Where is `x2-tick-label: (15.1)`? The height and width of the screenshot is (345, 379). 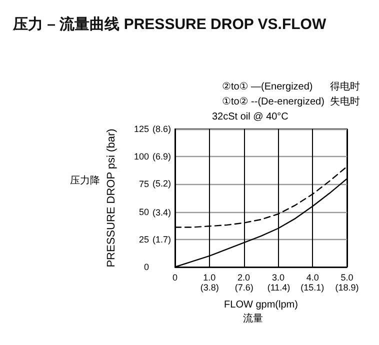
x2-tick-label: (15.1) is located at coordinates (312, 287).